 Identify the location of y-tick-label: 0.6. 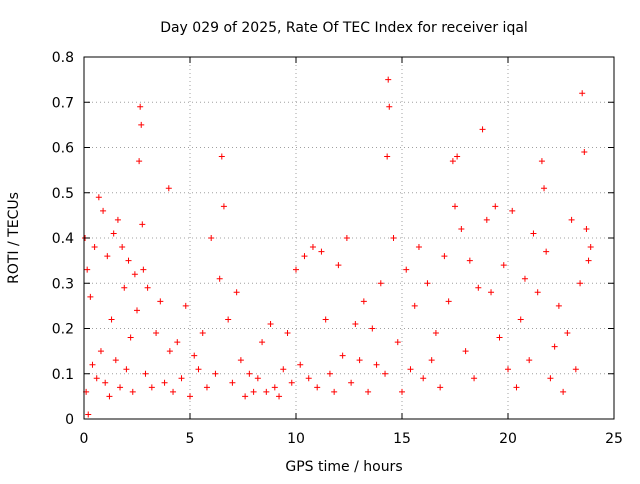
(63, 149).